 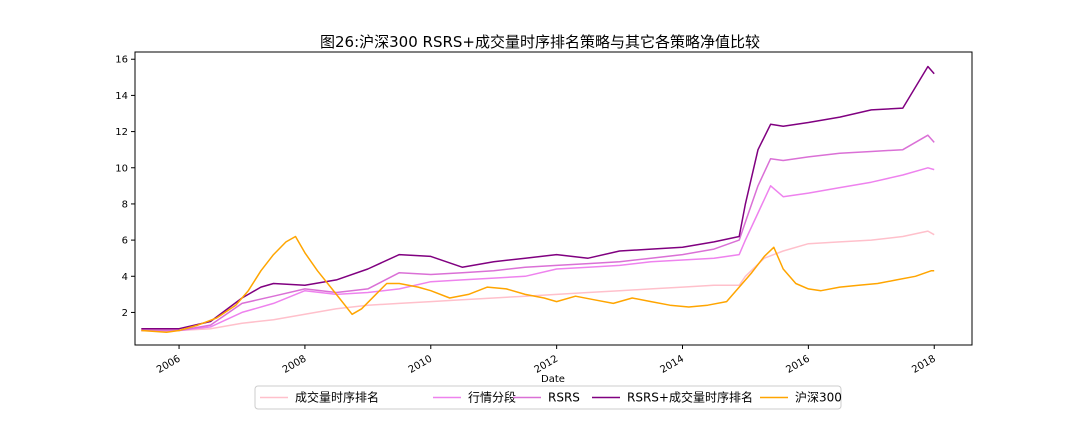 What do you see at coordinates (125, 277) in the screenshot?
I see `y-tick-label: 4` at bounding box center [125, 277].